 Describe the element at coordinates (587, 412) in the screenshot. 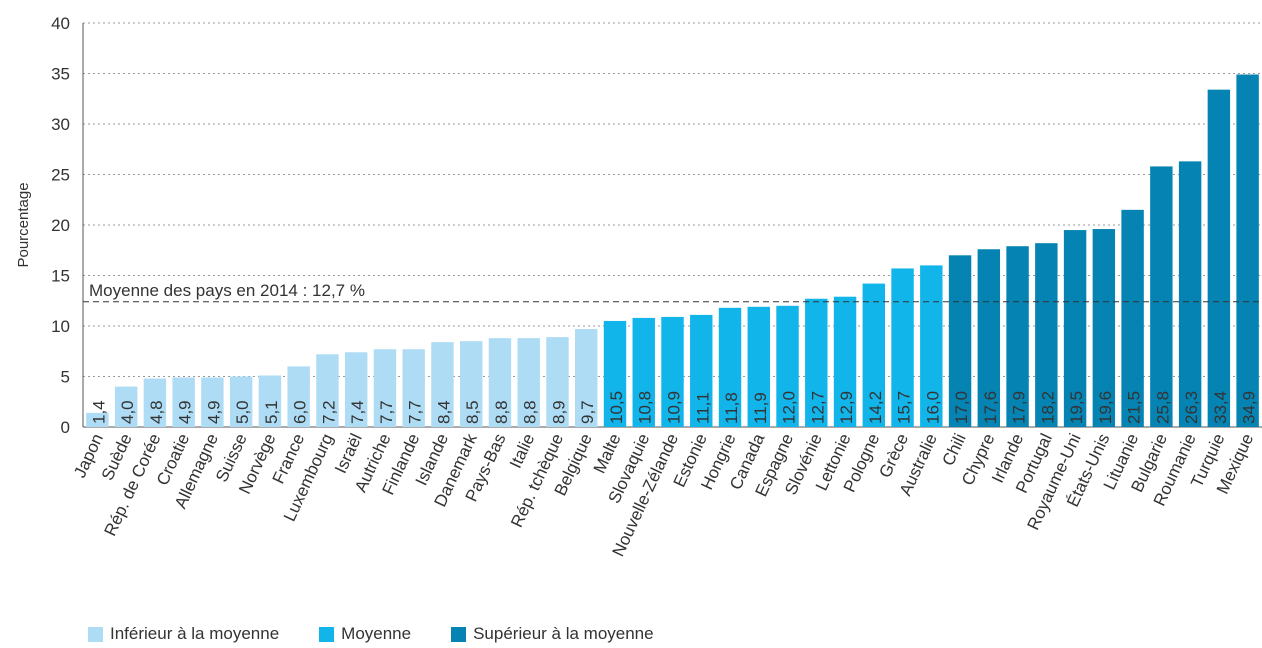

I see `value-label-17: 9,7` at that location.